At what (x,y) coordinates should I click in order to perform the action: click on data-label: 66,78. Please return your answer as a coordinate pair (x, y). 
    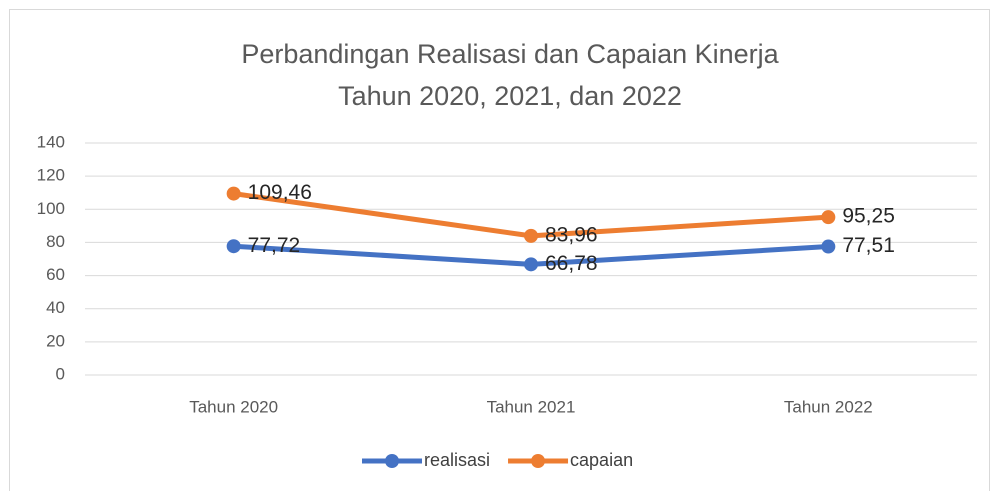
    Looking at the image, I should click on (571, 263).